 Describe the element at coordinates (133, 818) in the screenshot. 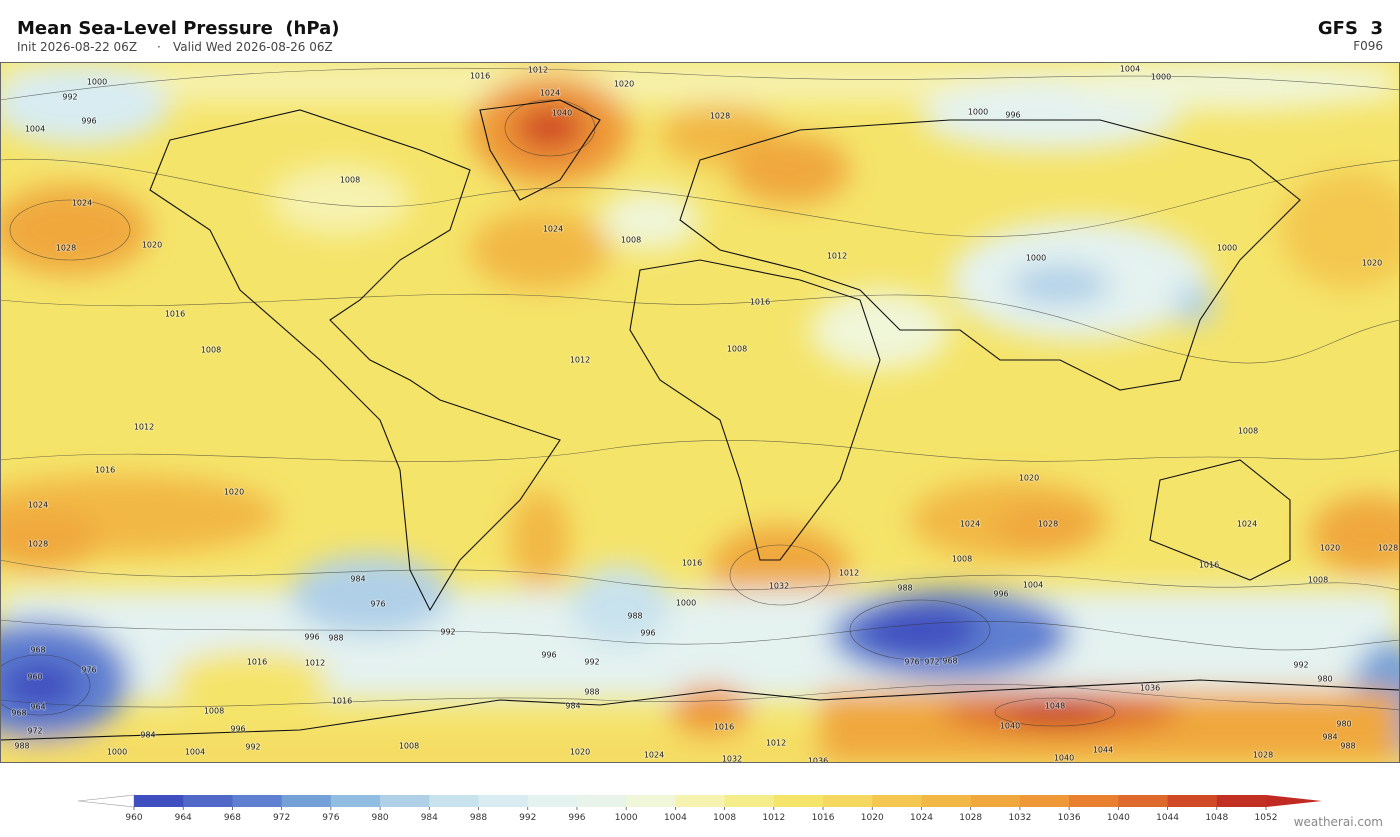

I see `colorbar-tick-label: 960` at that location.